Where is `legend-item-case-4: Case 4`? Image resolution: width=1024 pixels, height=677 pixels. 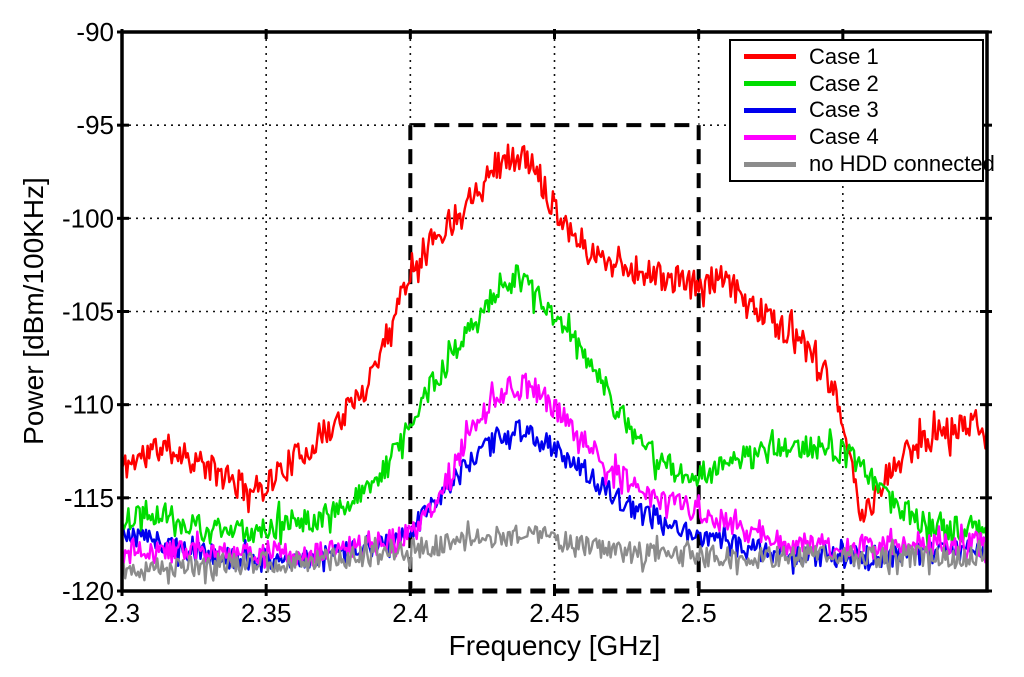 legend-item-case-4: Case 4 is located at coordinates (856, 137).